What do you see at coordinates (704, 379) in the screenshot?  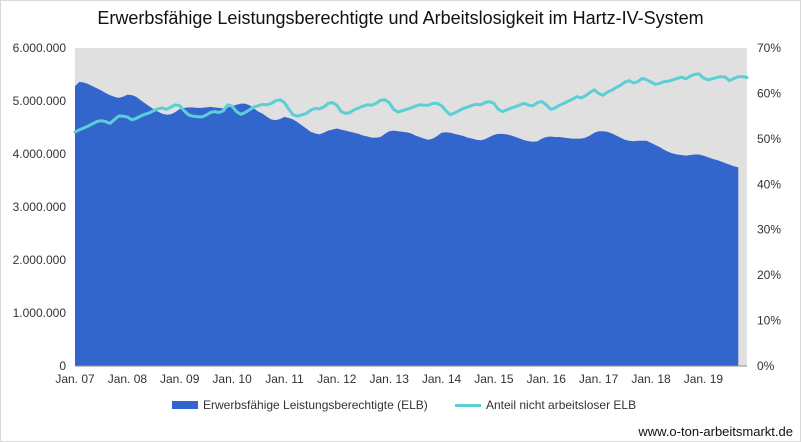 I see `x-tick-label: Jan. 19` at bounding box center [704, 379].